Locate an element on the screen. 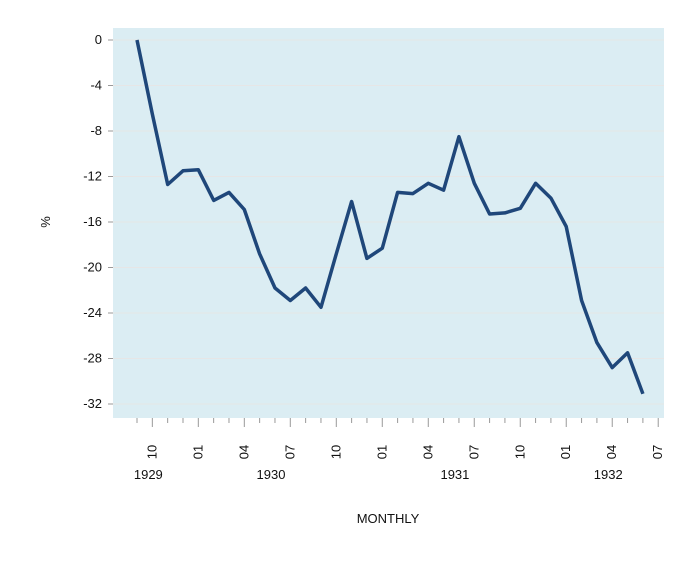 Image resolution: width=699 pixels, height=567 pixels. x-year-label: 1929 is located at coordinates (148, 474).